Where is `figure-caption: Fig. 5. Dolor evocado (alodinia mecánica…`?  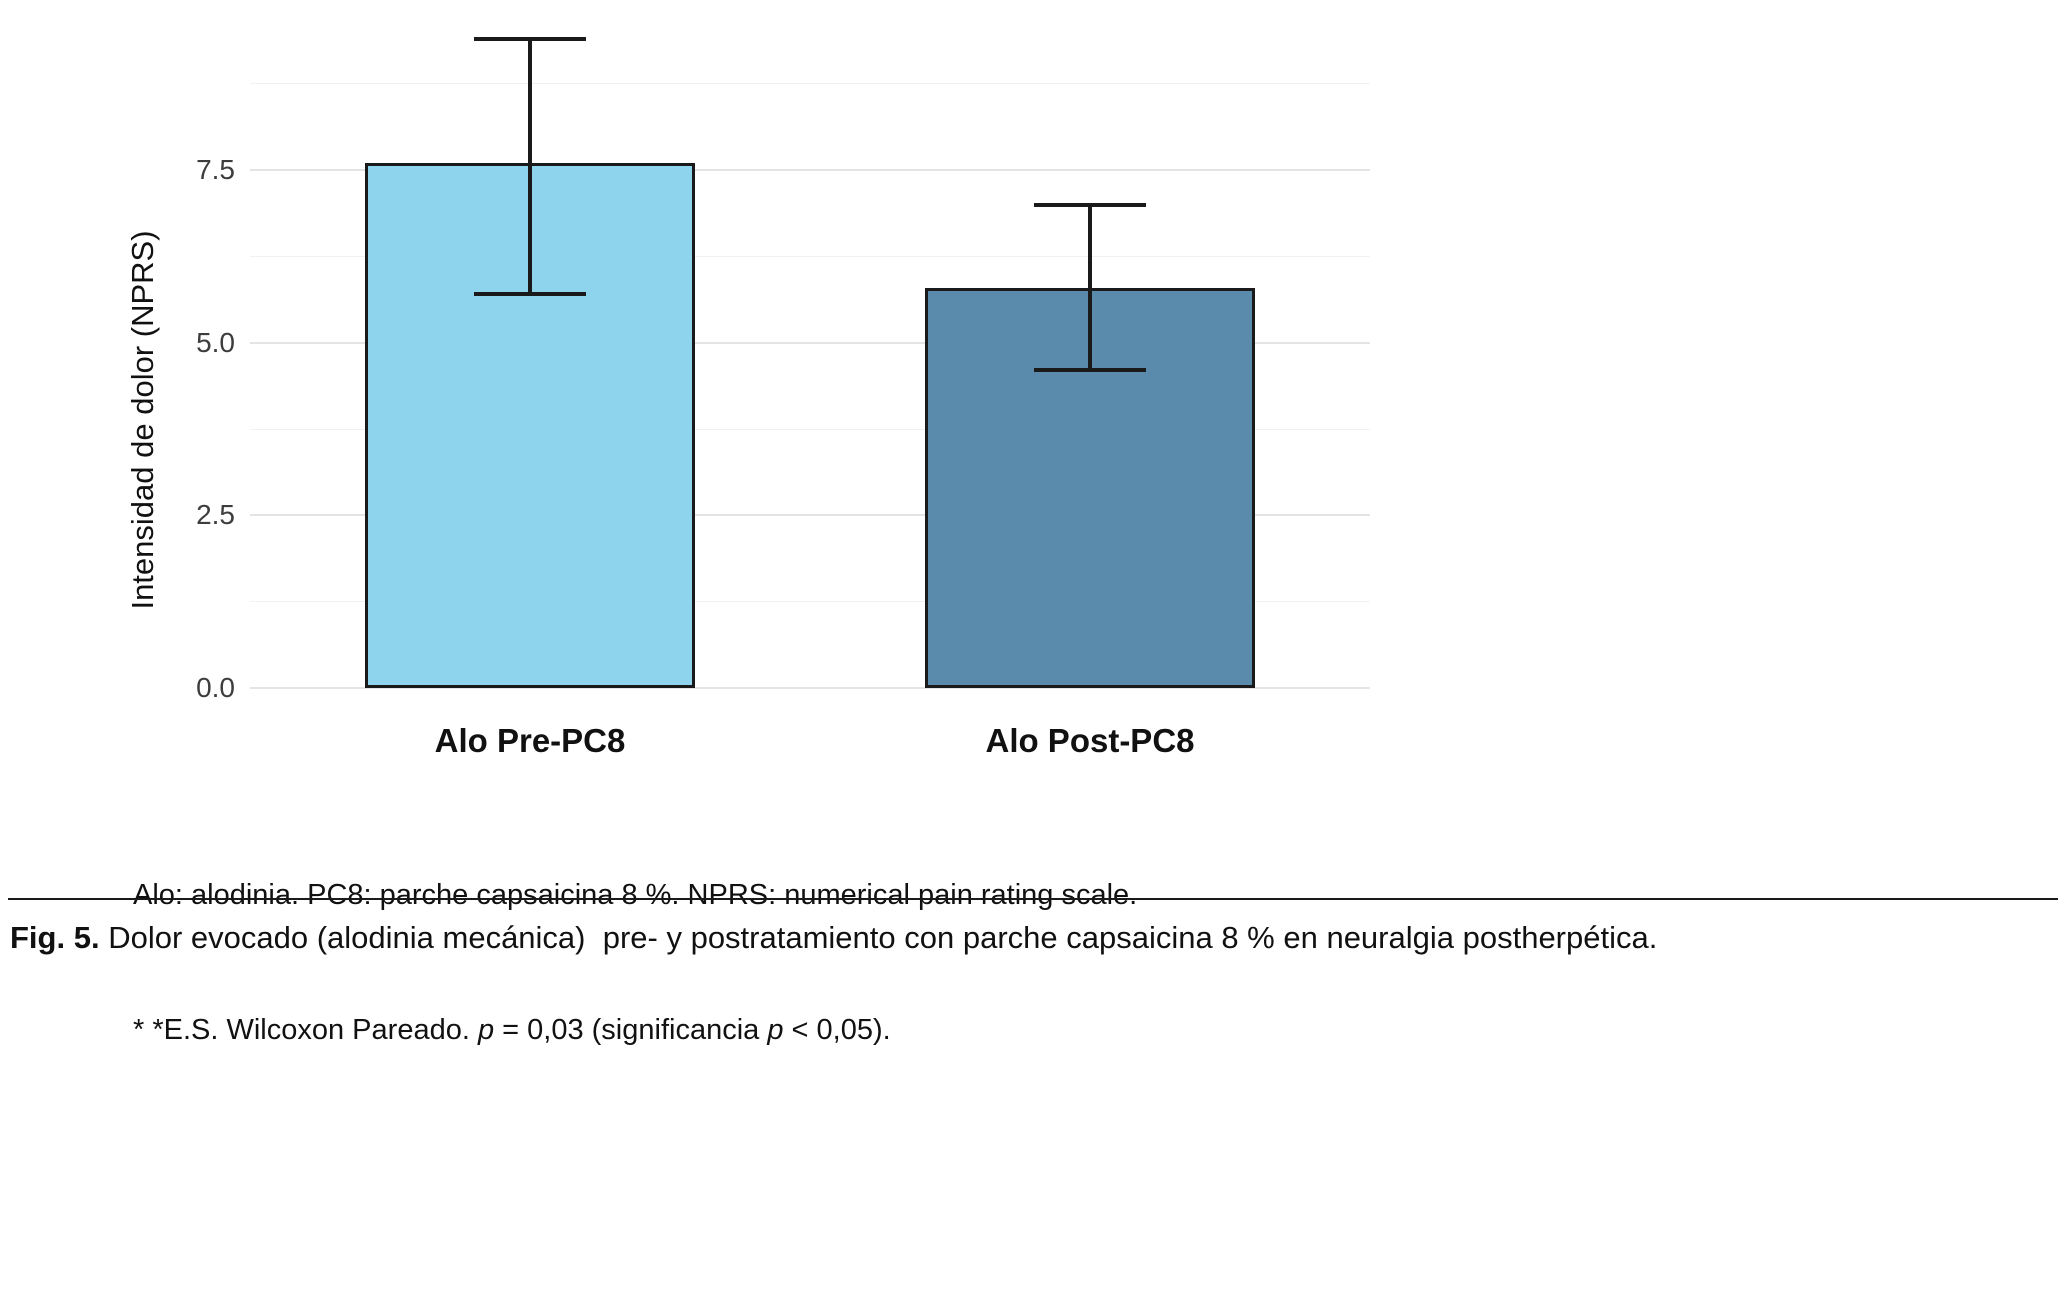 figure-caption: Fig. 5. Dolor evocado (alodinia mecánica… is located at coordinates (1034, 938).